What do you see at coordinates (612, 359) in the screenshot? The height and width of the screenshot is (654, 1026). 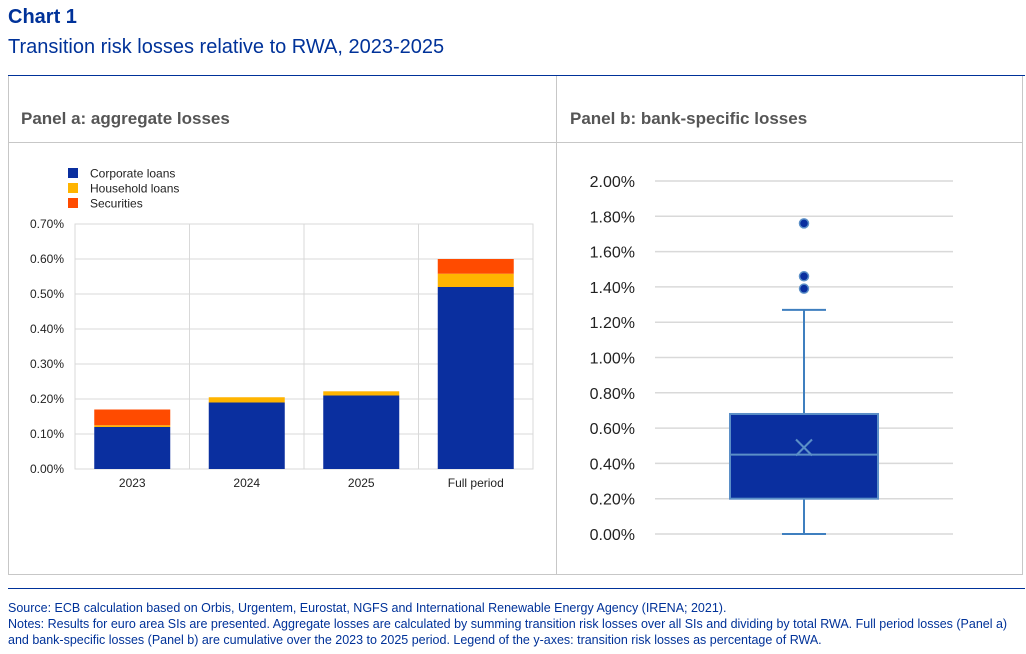 I see `y-tick-label: 1.00%` at bounding box center [612, 359].